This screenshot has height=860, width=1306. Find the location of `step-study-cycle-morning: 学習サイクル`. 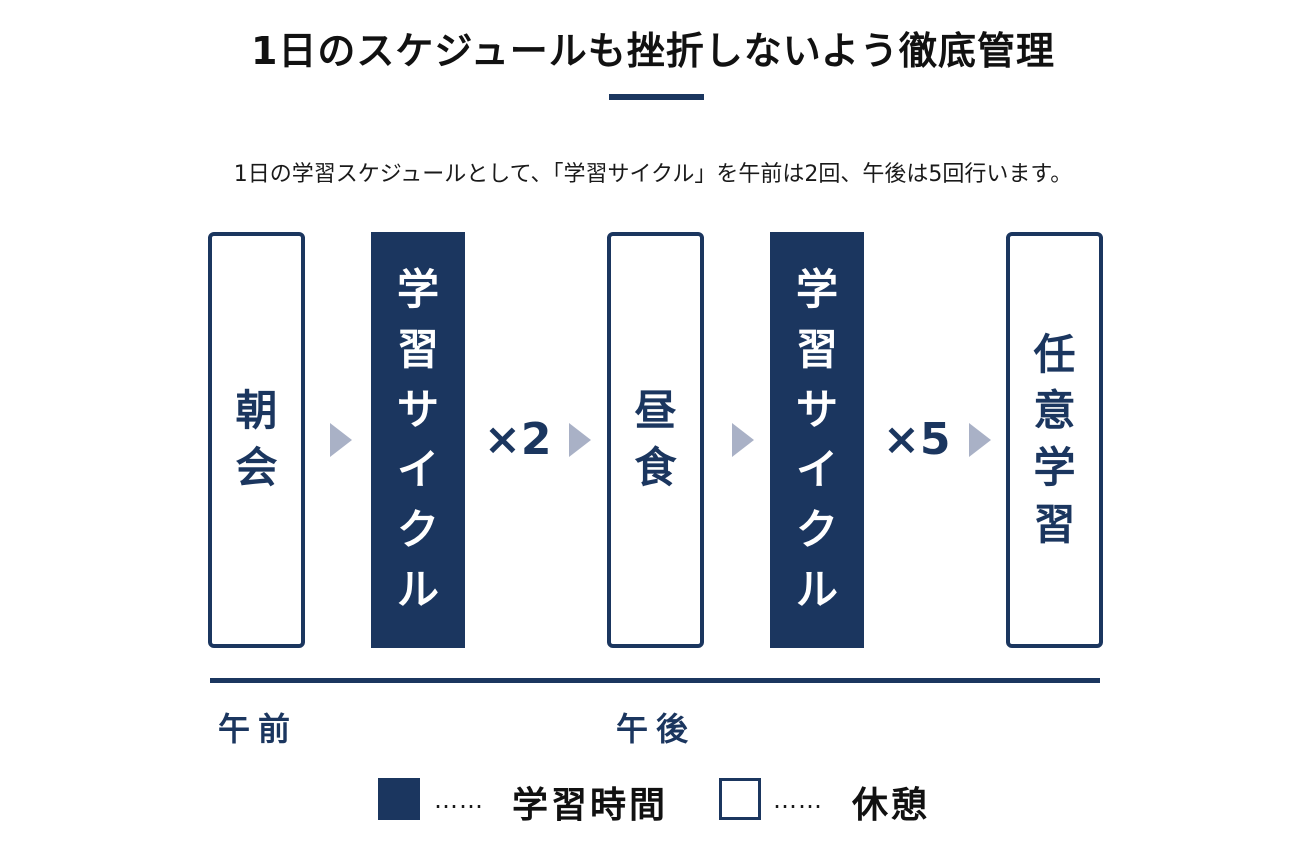

step-study-cycle-morning: 学習サイクル is located at coordinates (418, 440).